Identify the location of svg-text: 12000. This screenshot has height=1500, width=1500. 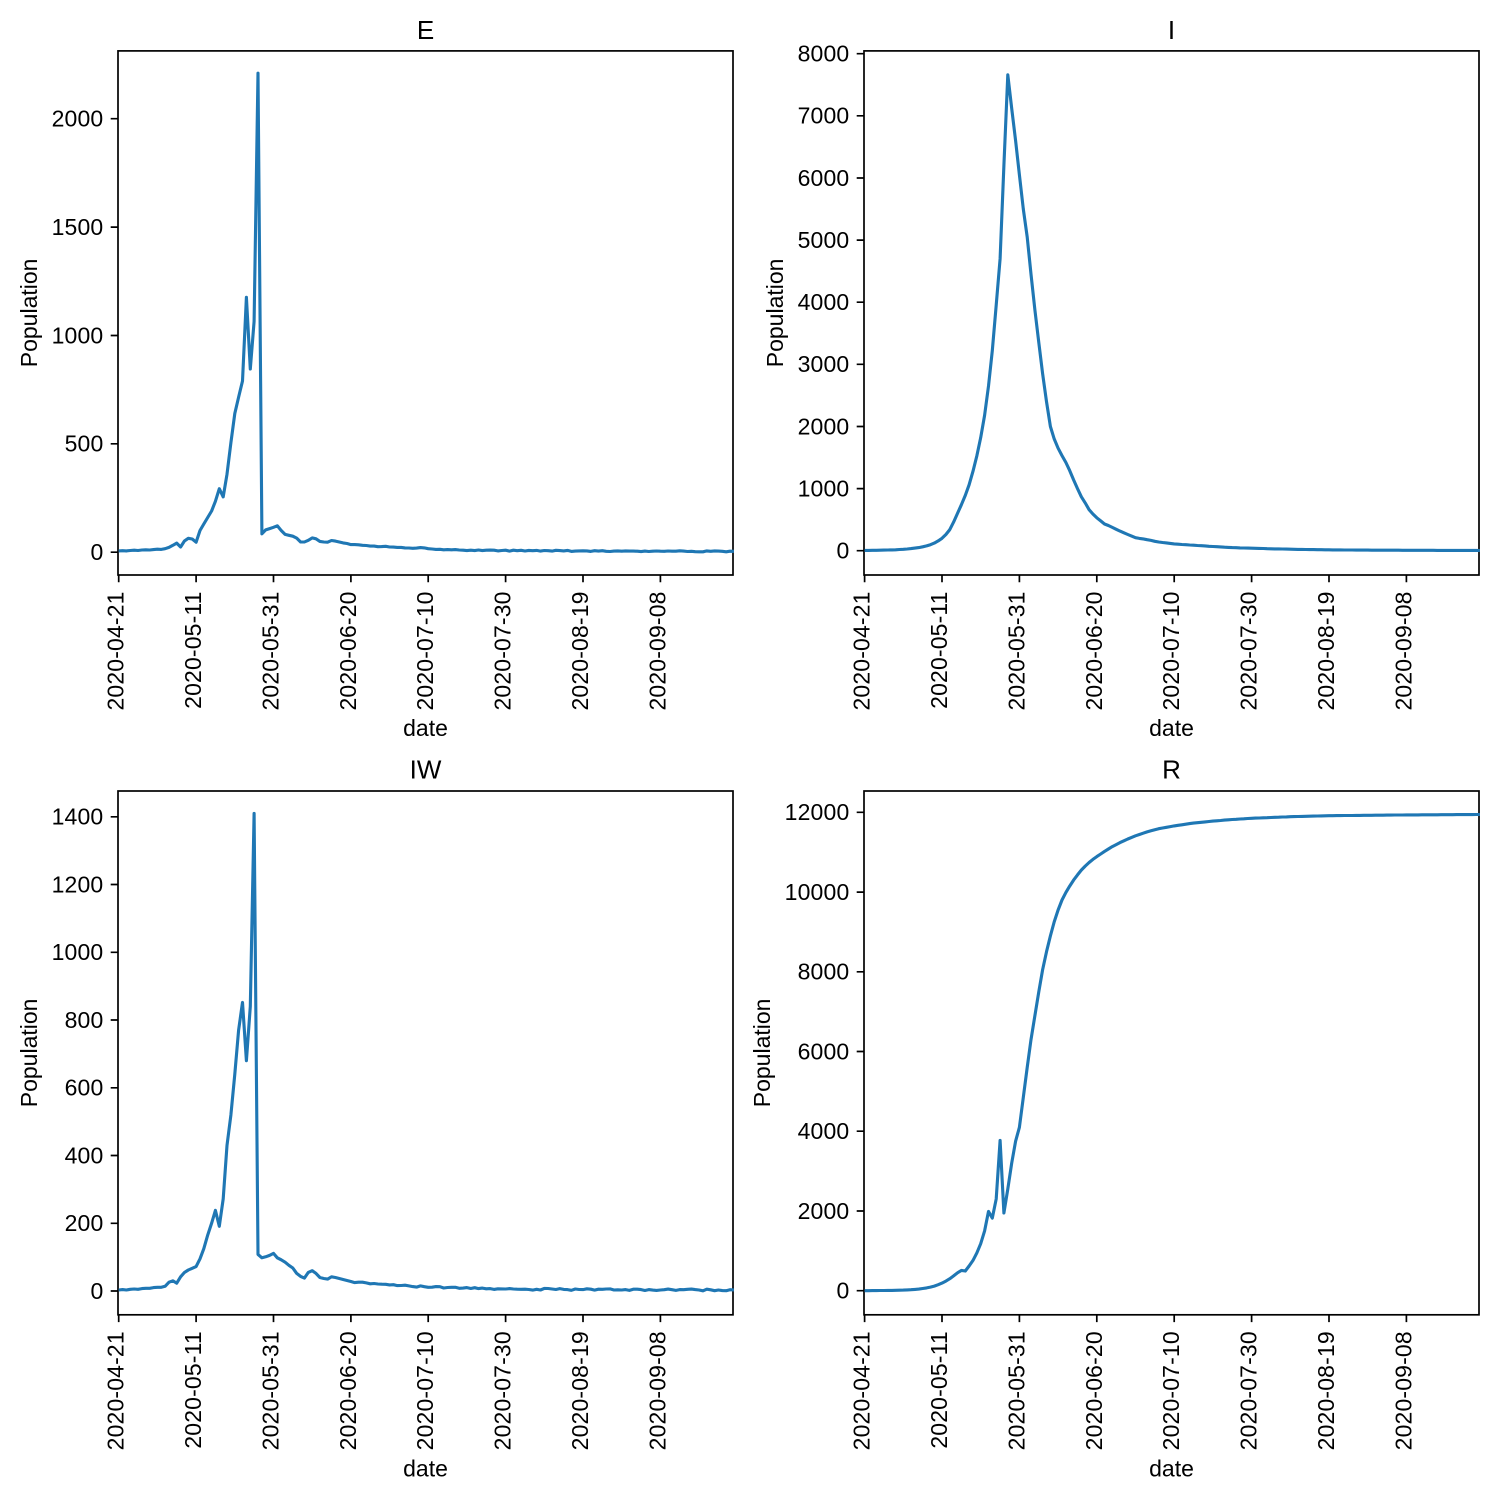
(817, 812).